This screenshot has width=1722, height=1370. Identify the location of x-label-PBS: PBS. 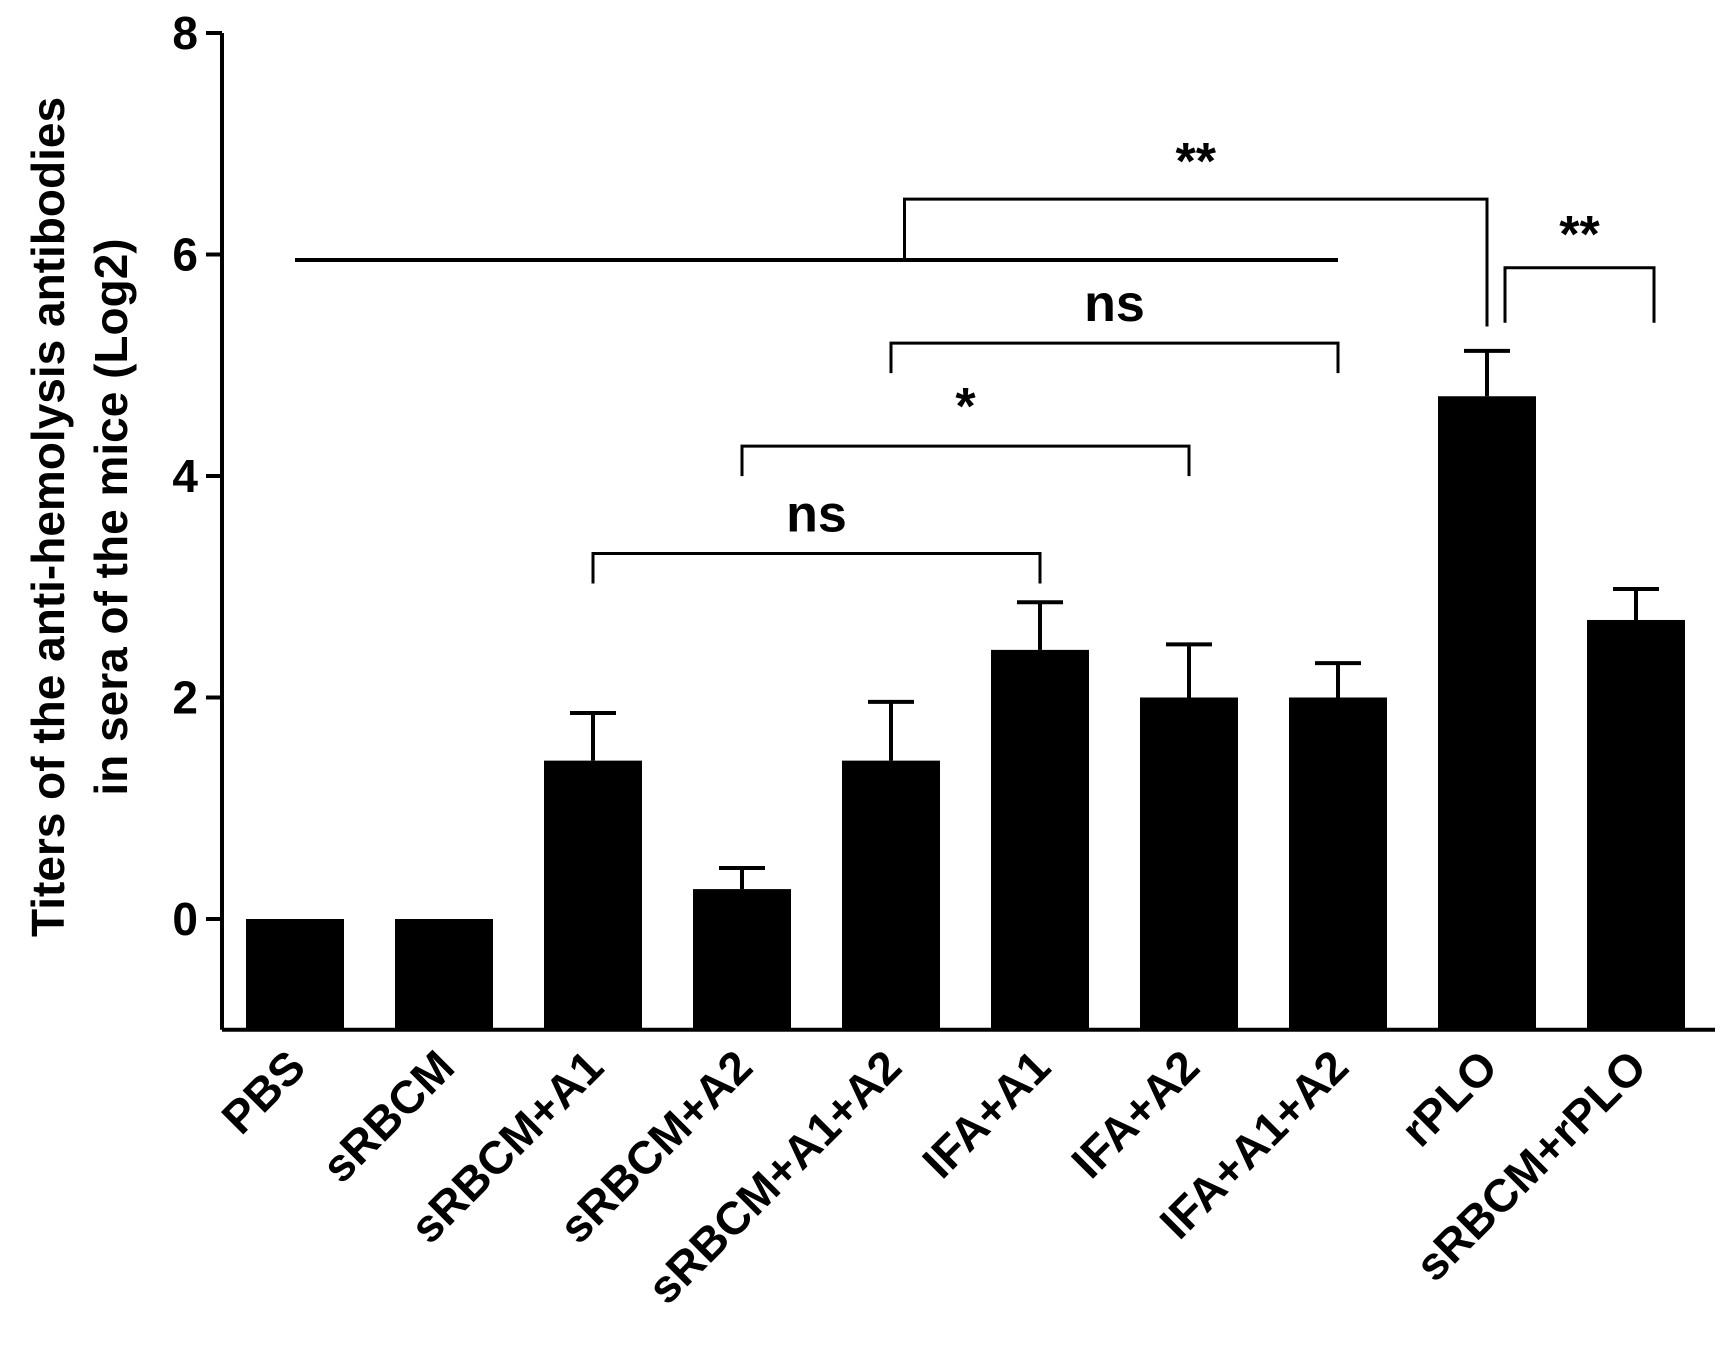
(263, 1092).